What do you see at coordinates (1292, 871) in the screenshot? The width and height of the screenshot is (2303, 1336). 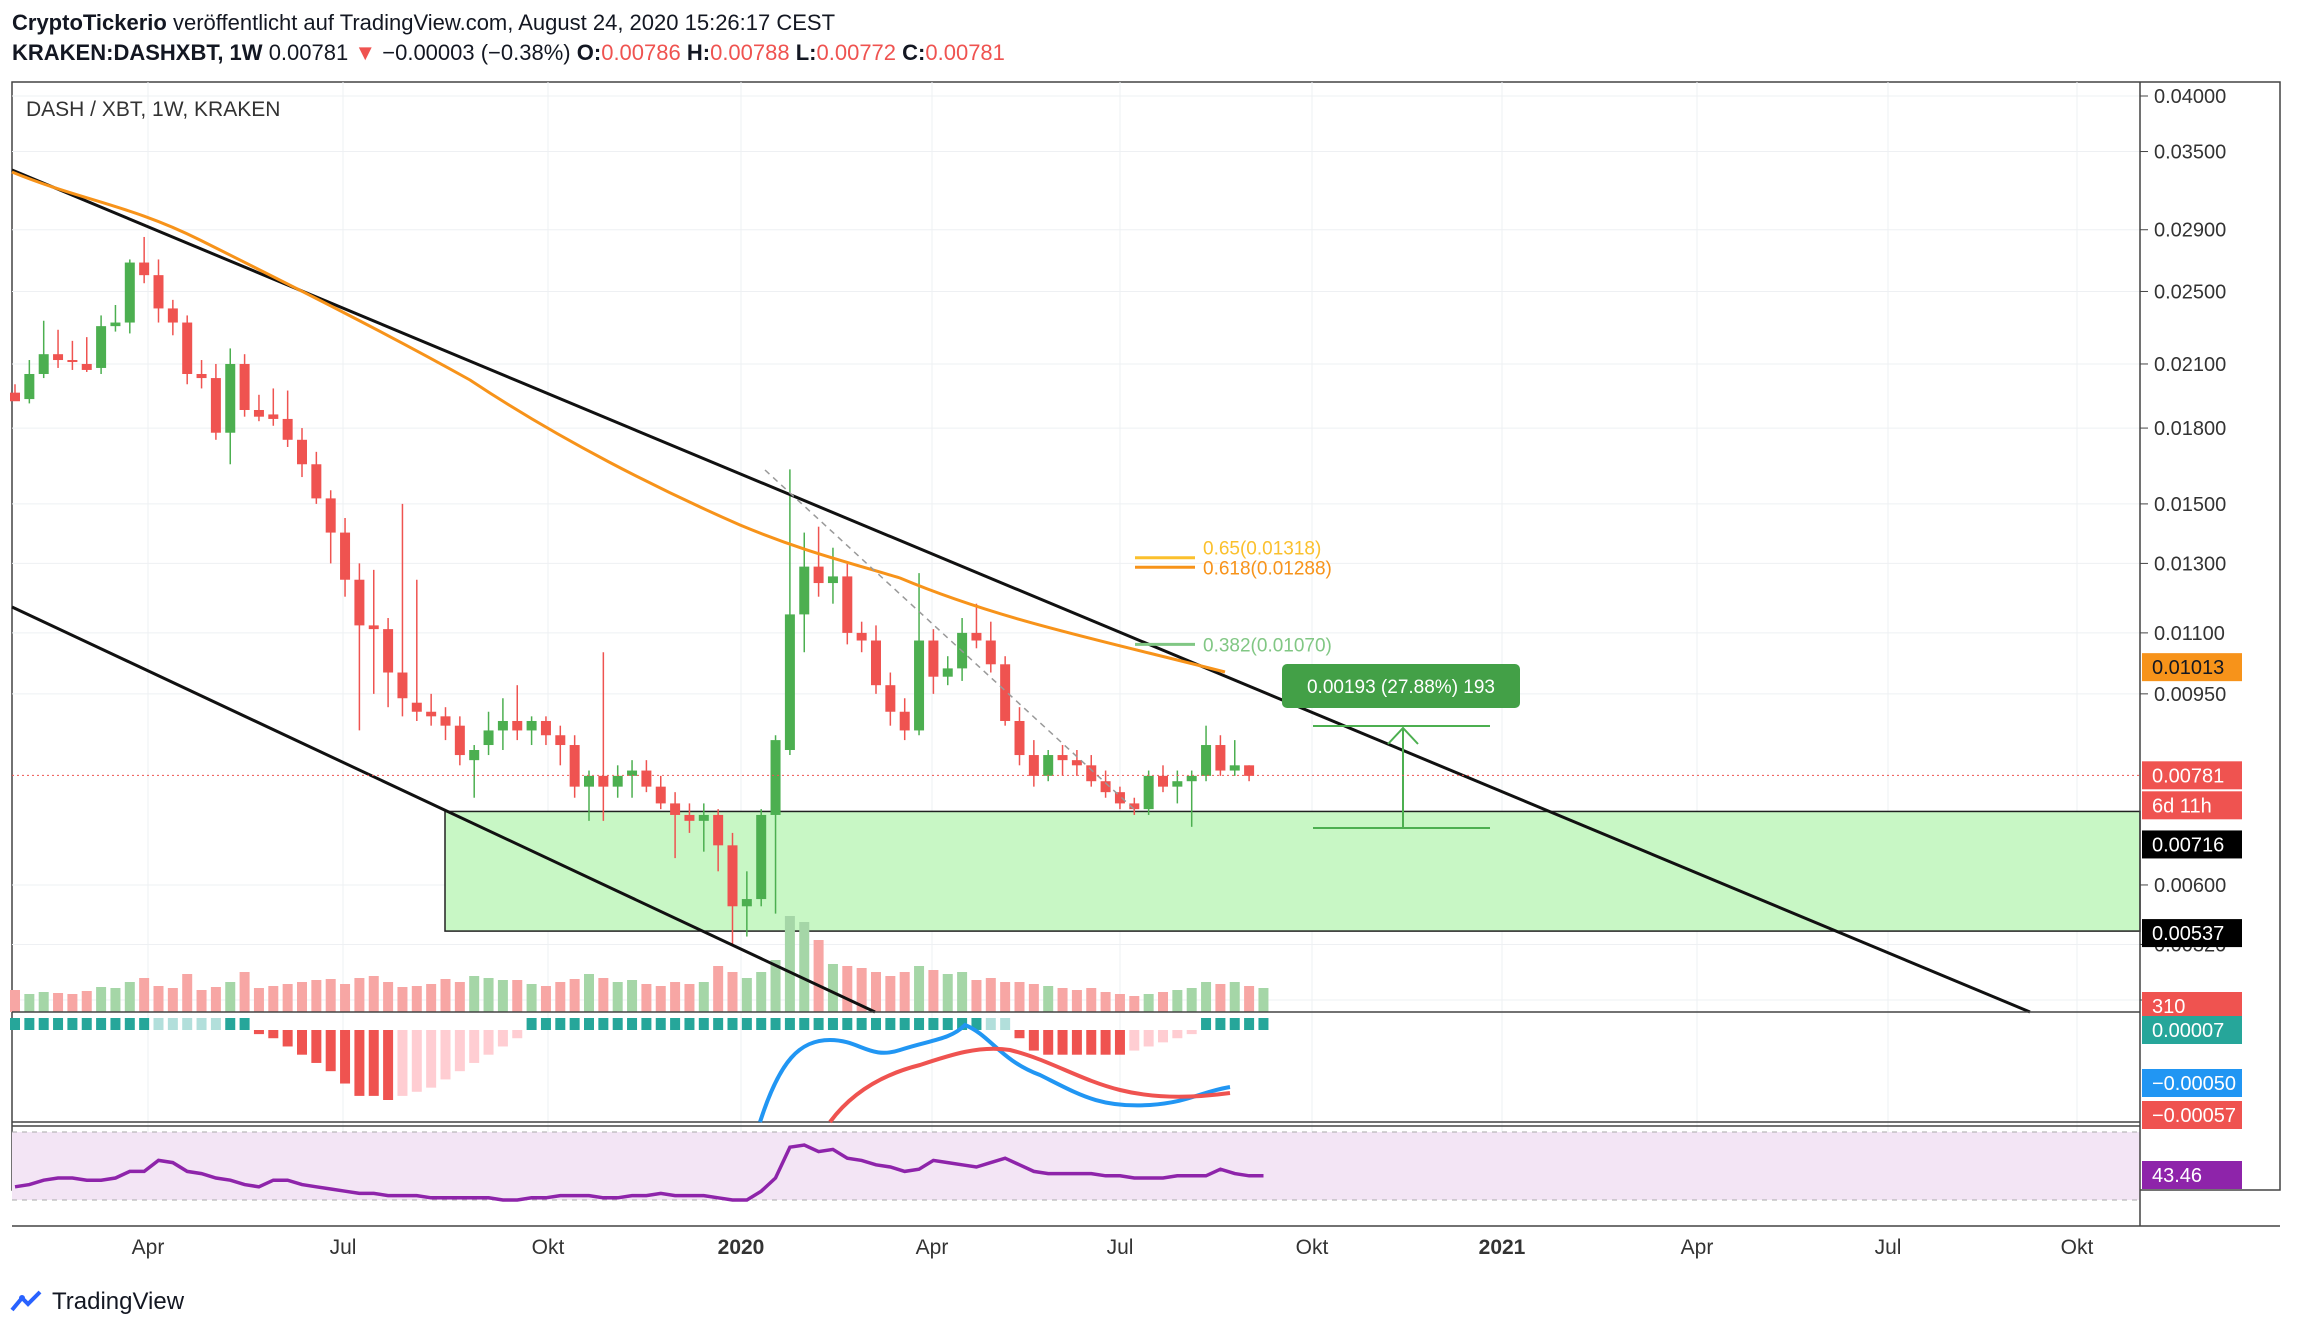 I see `support-zone` at bounding box center [1292, 871].